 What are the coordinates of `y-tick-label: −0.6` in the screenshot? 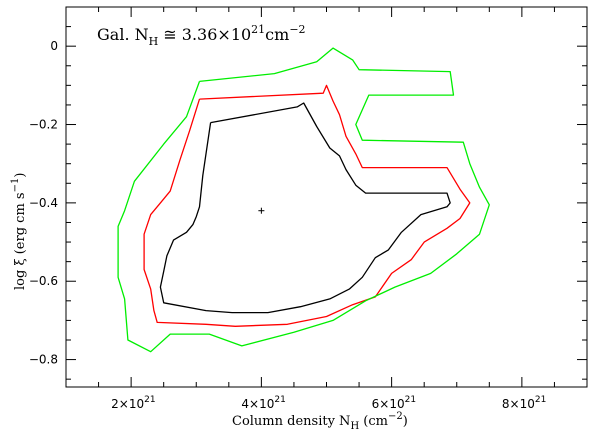 It's located at (43, 281).